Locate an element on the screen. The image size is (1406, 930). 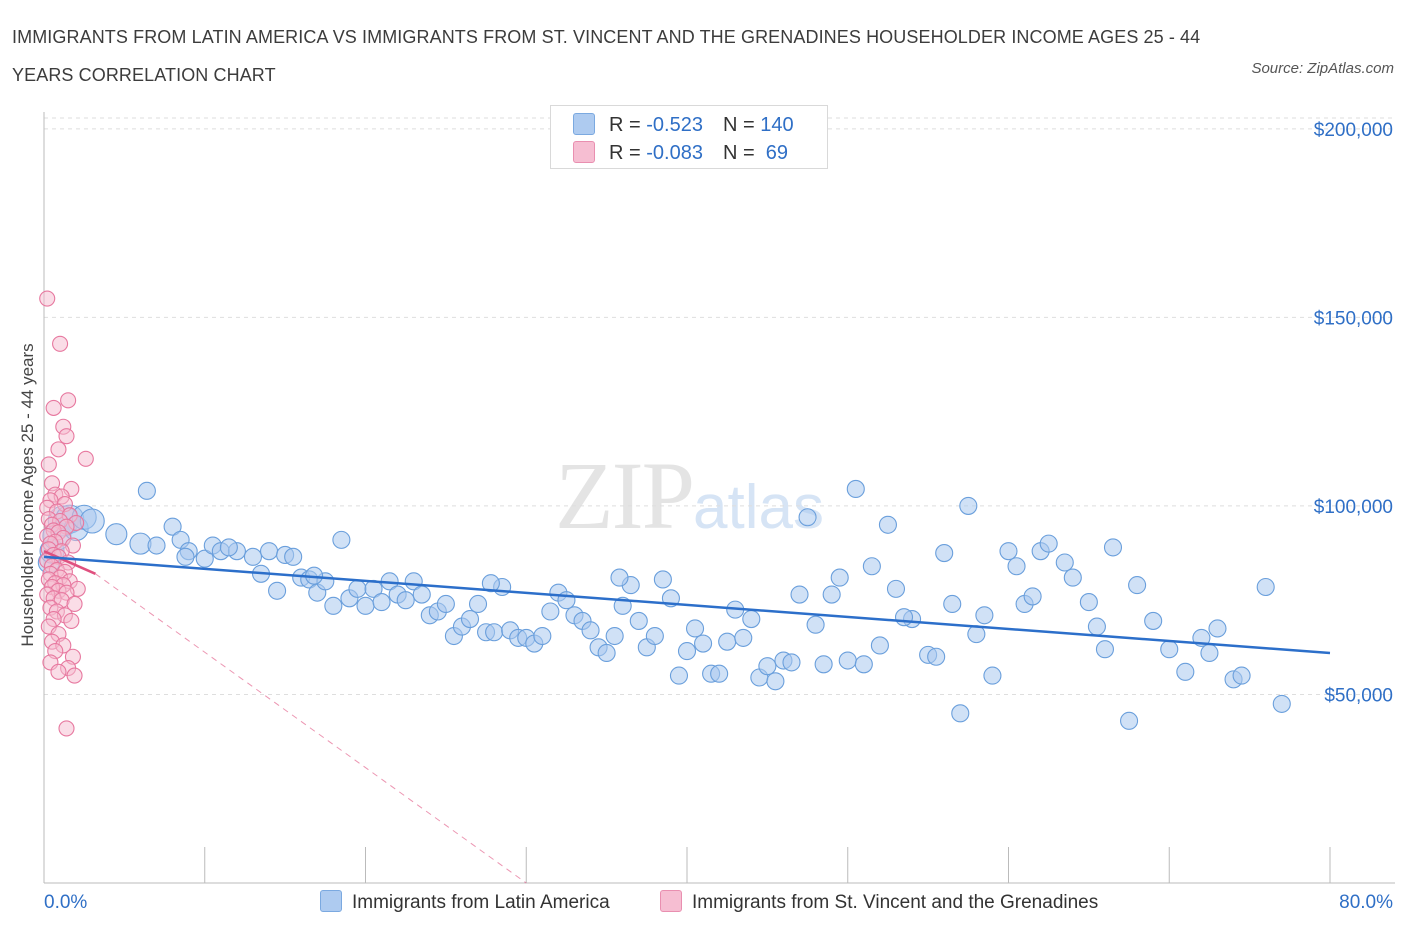
legend-row-st-vincent: R = -0.083 N = 69 is located at coordinates (680, 153).